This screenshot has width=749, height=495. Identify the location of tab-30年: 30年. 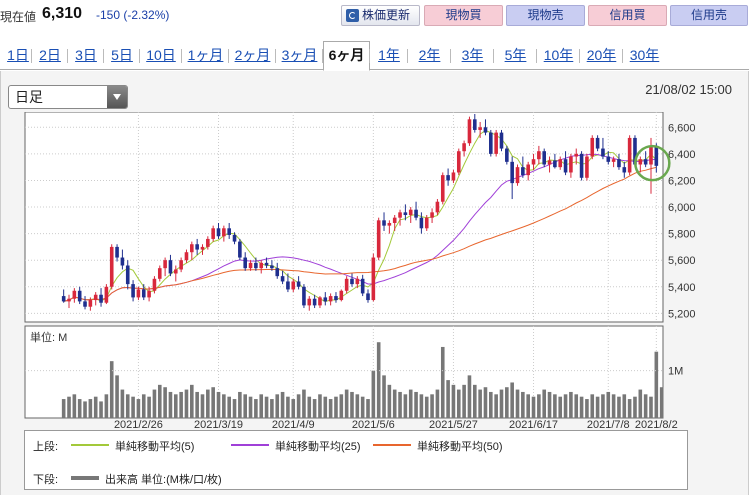
(644, 55).